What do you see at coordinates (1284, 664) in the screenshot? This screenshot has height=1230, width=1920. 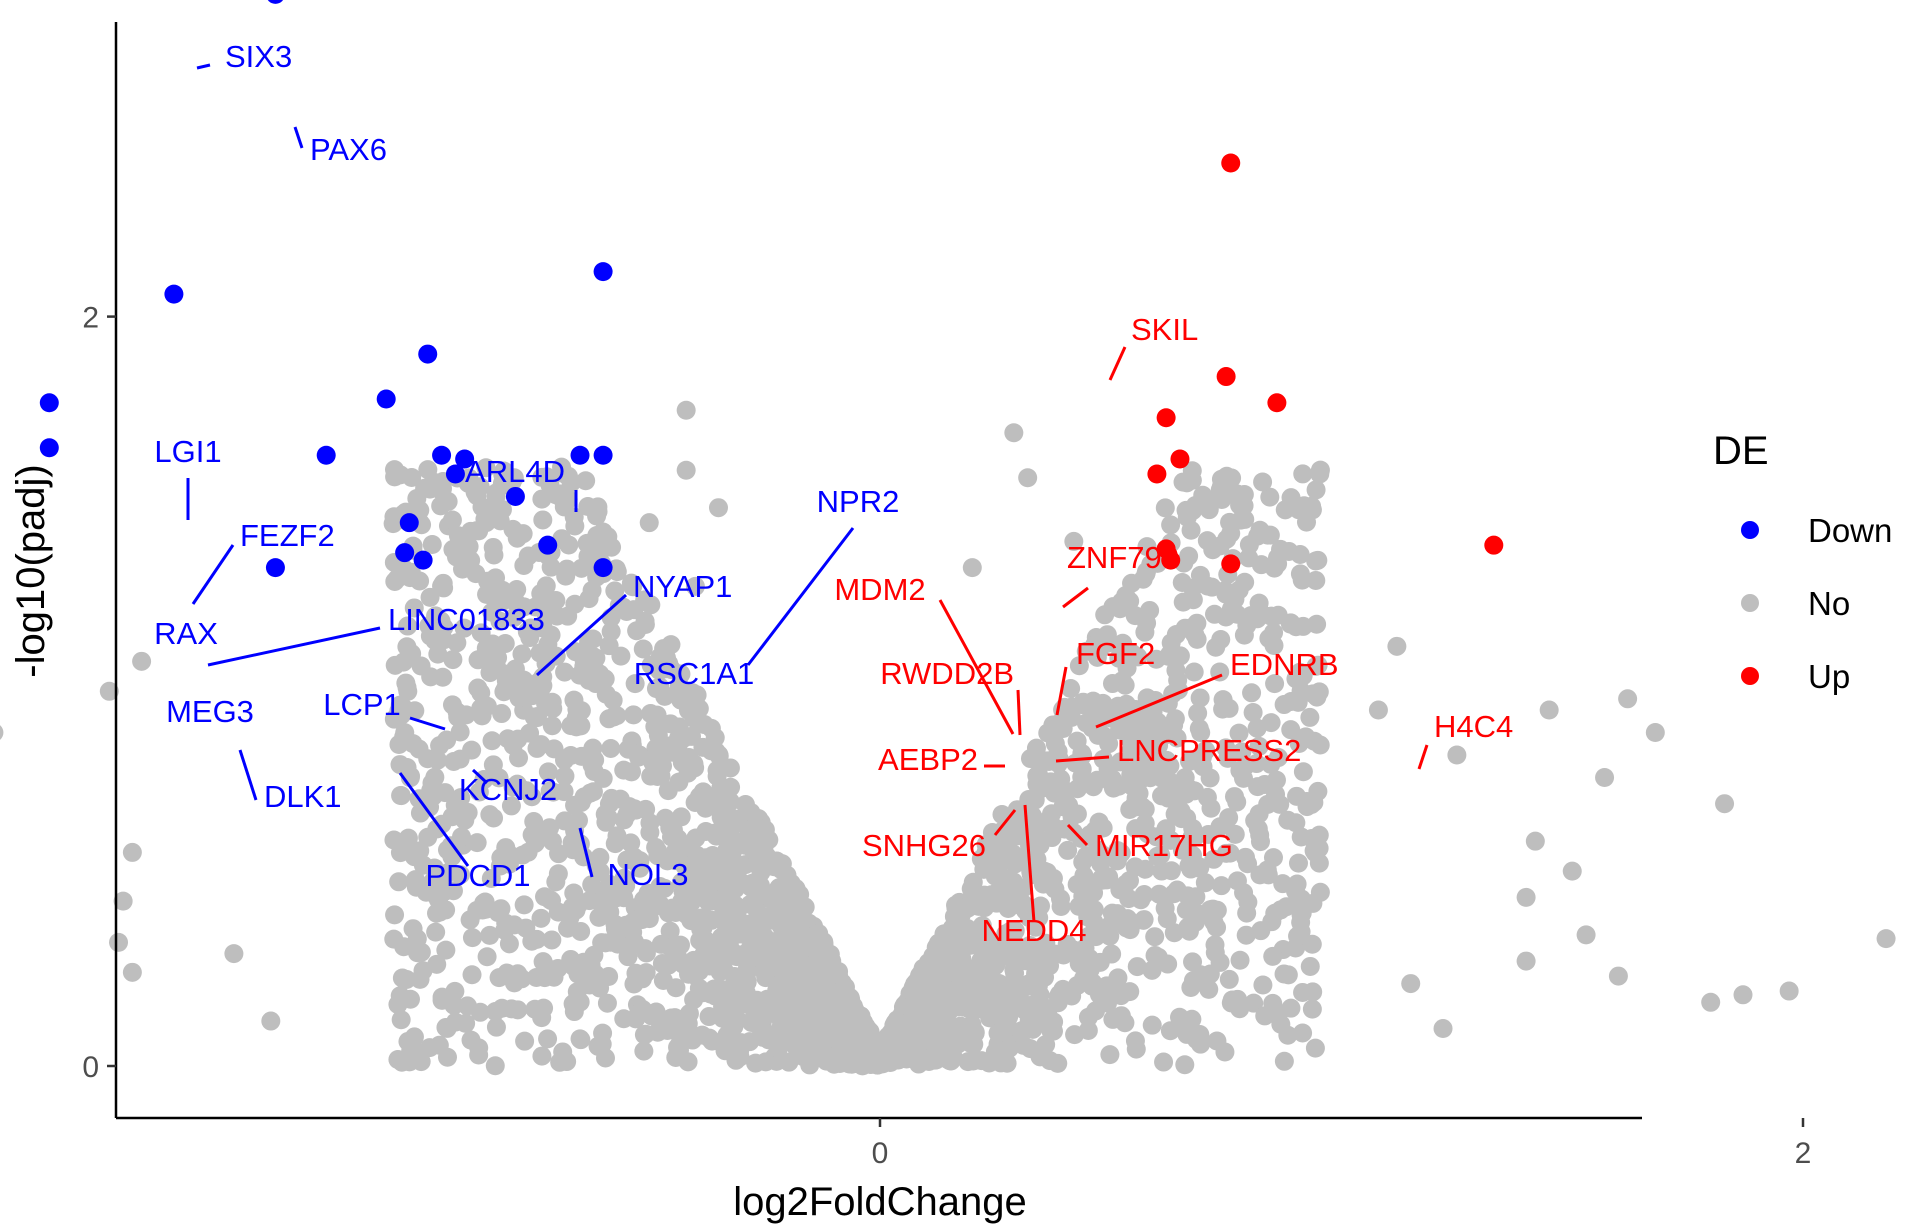 I see `gene-label-ednrb: EDNRB` at bounding box center [1284, 664].